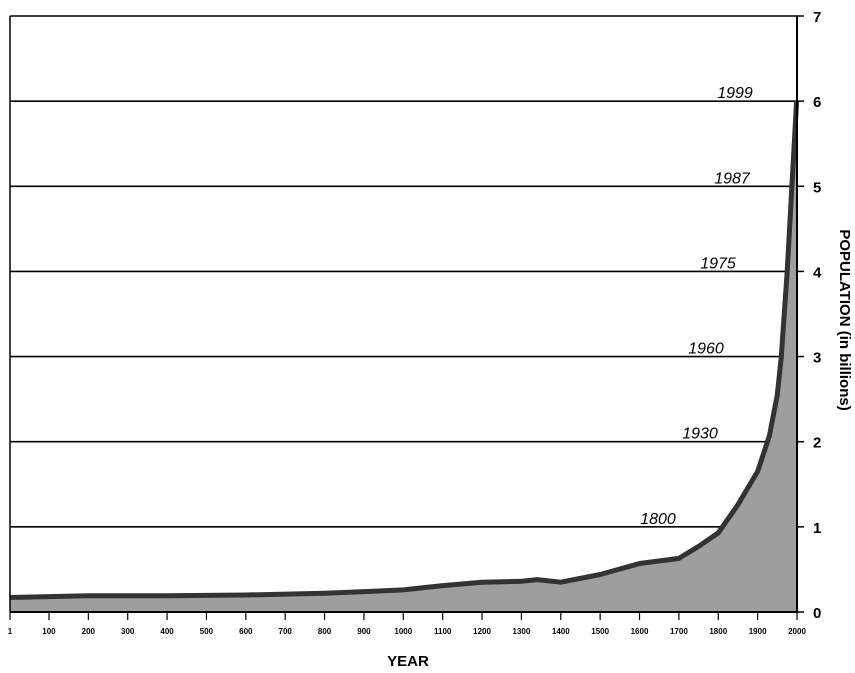 This screenshot has height=673, width=855. I want to click on x-tick-label: 1600, so click(640, 631).